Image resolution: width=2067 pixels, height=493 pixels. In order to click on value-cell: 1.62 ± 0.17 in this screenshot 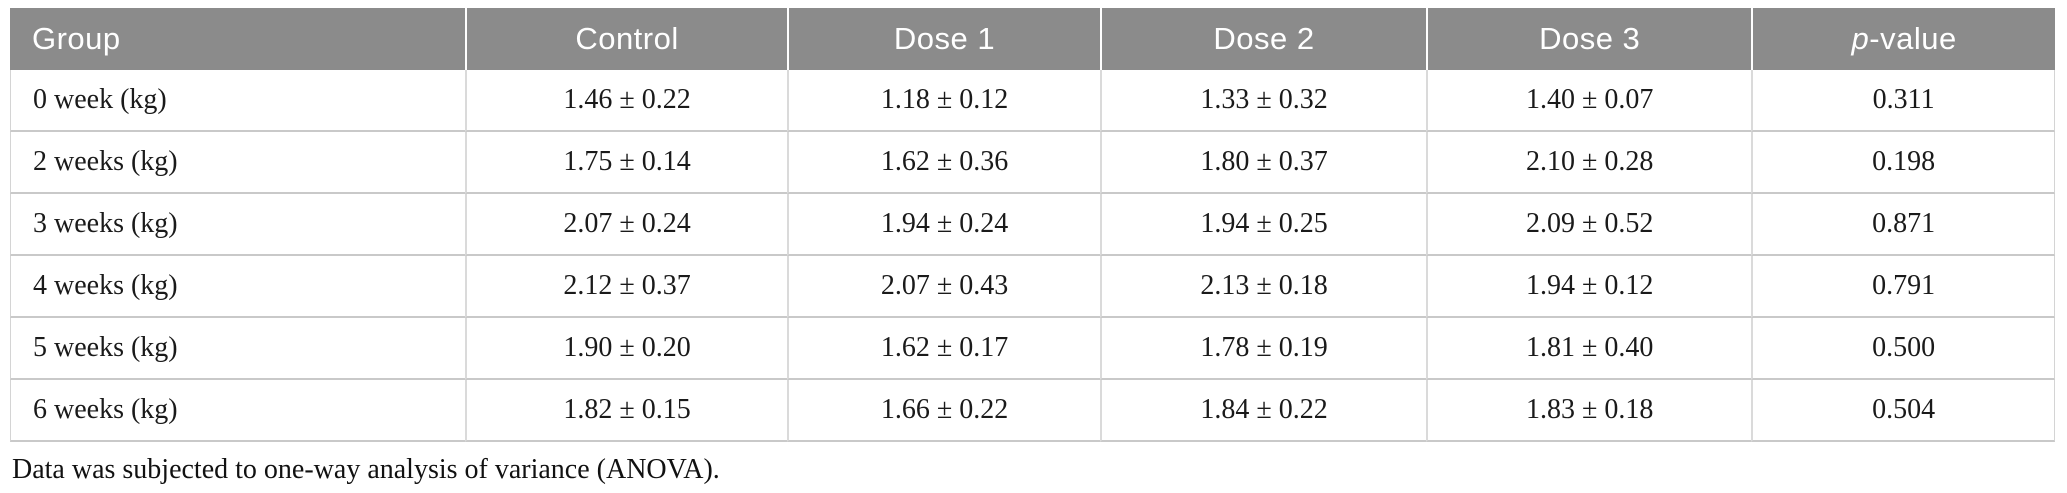, I will do `click(943, 349)`.